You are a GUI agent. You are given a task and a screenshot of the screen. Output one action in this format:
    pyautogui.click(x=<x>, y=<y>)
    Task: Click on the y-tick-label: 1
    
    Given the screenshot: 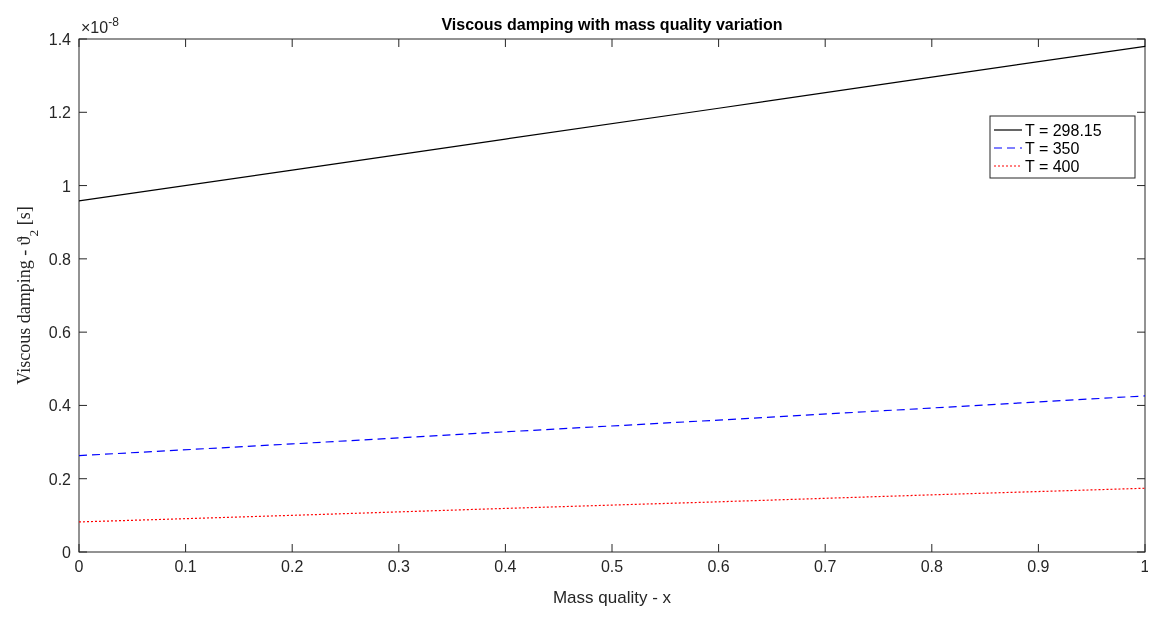 What is the action you would take?
    pyautogui.click(x=67, y=186)
    